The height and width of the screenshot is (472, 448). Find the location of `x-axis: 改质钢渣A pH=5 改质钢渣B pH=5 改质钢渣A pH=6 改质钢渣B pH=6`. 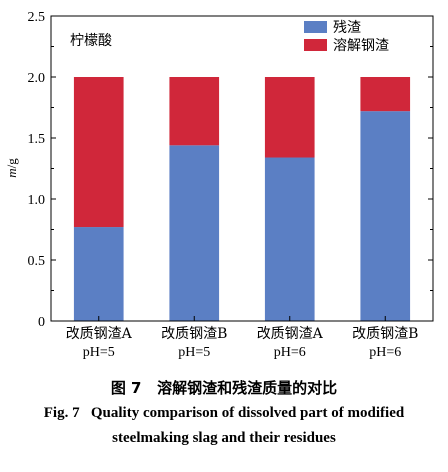

x-axis: 改质钢渣A pH=5 改质钢渣B pH=5 改质钢渣A pH=6 改质钢渣B pH=6 is located at coordinates (242, 338).